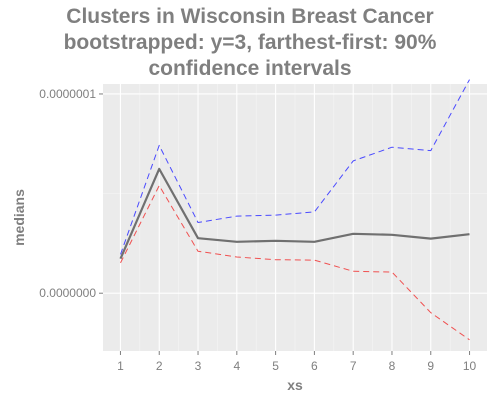 The image size is (500, 400). What do you see at coordinates (198, 366) in the screenshot?
I see `x-tick-label: 3` at bounding box center [198, 366].